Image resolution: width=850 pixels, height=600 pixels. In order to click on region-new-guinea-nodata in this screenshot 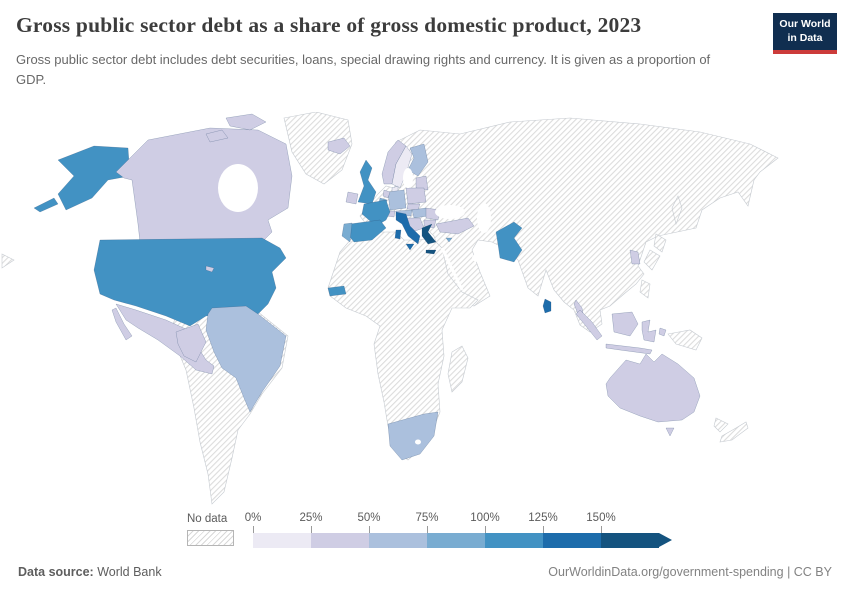, I will do `click(685, 340)`.